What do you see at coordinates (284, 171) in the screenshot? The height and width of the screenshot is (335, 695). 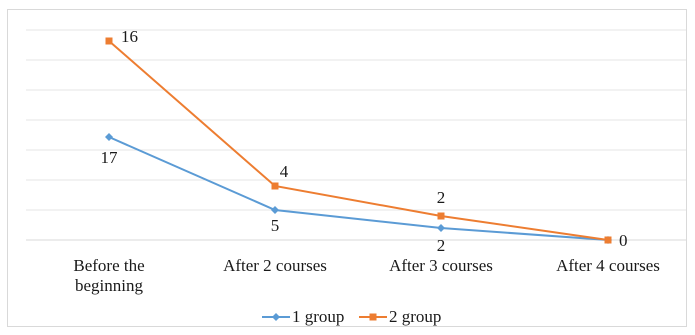 I see `data-label: 4` at bounding box center [284, 171].